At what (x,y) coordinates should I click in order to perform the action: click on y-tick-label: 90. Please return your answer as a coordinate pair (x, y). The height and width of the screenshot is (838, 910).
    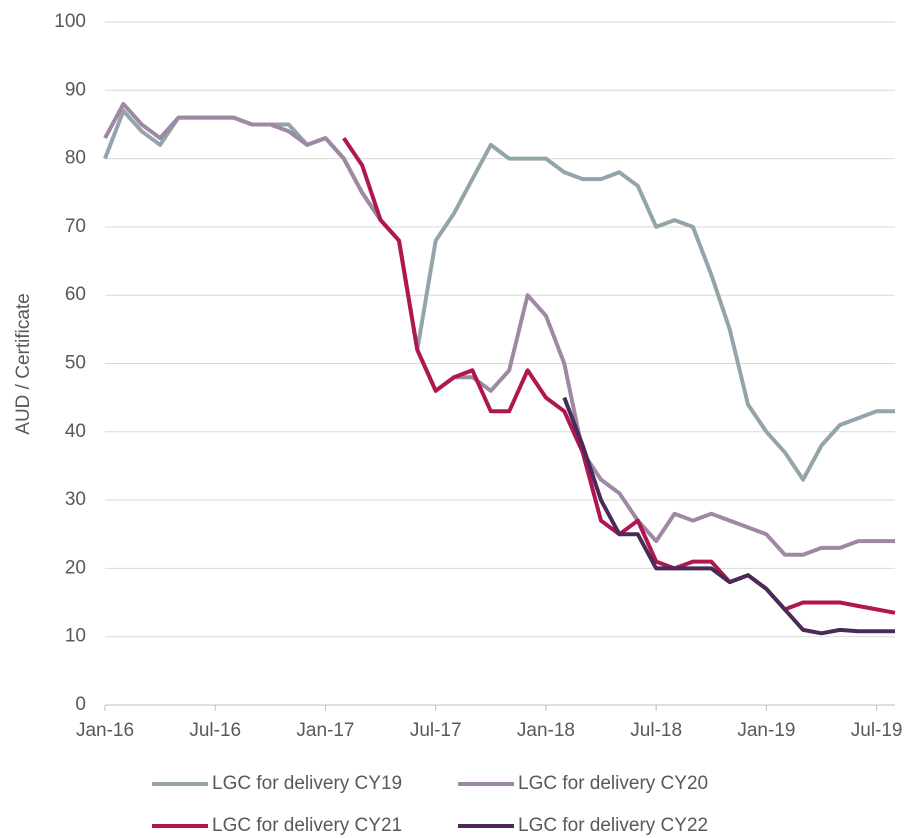
    Looking at the image, I should click on (75, 89).